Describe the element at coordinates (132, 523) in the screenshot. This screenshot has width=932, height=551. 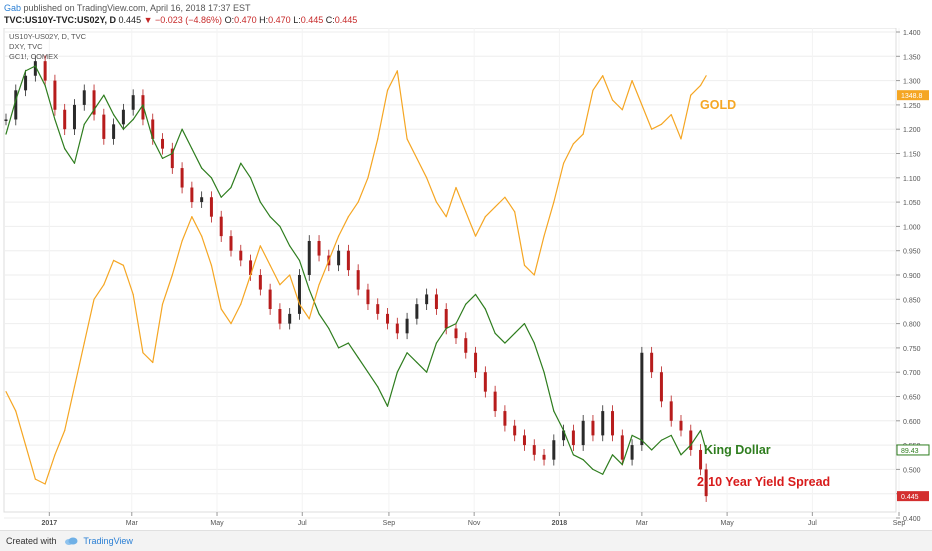
I see `x-tick-label: Mar` at that location.